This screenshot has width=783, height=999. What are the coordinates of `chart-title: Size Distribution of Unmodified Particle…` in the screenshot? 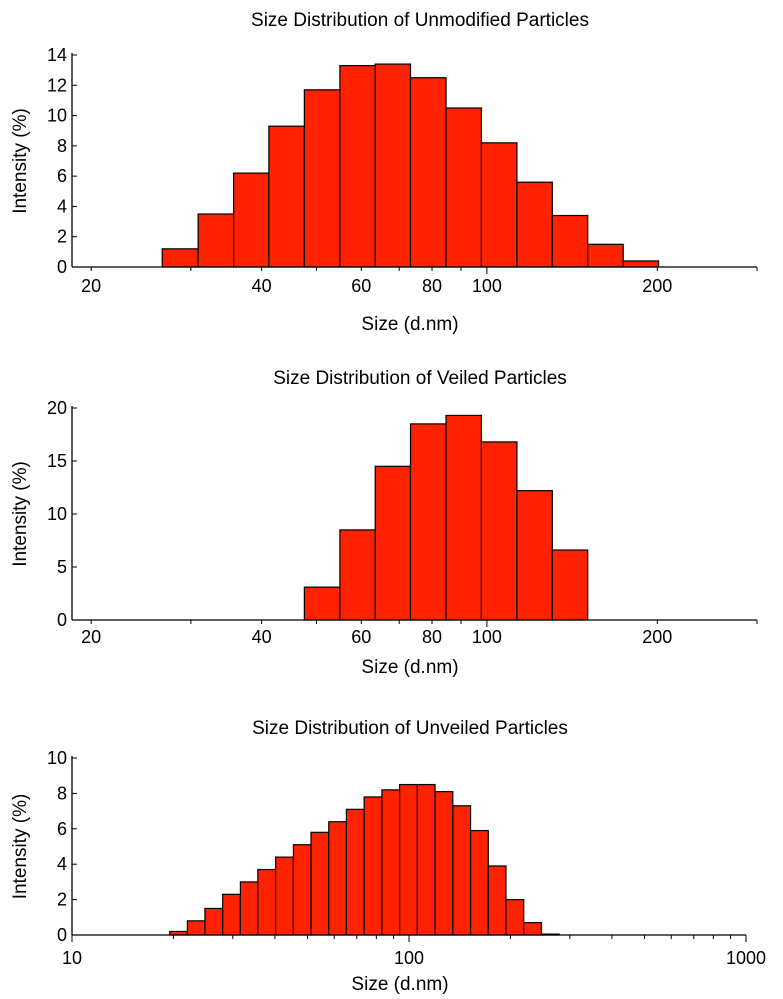 It's located at (420, 20).